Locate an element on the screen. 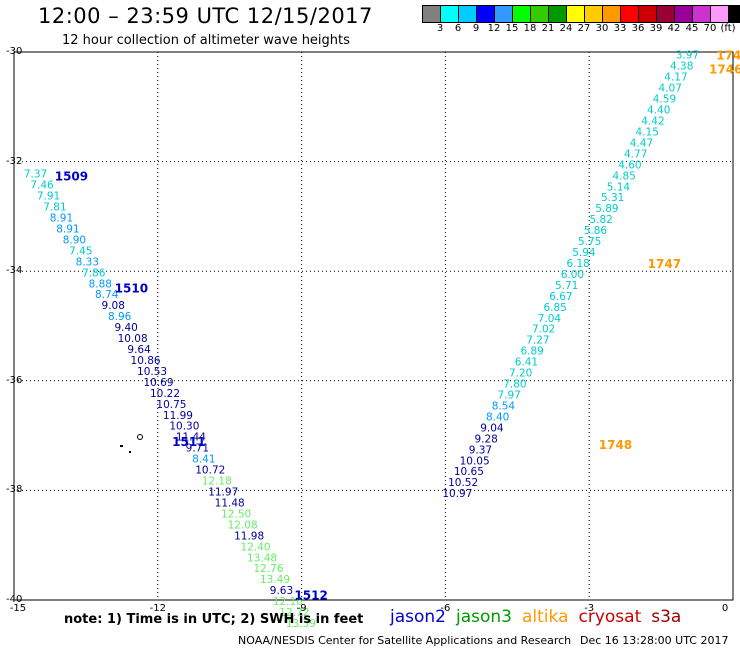 This screenshot has width=740, height=650. left-track-value: 9.08 is located at coordinates (113, 306).